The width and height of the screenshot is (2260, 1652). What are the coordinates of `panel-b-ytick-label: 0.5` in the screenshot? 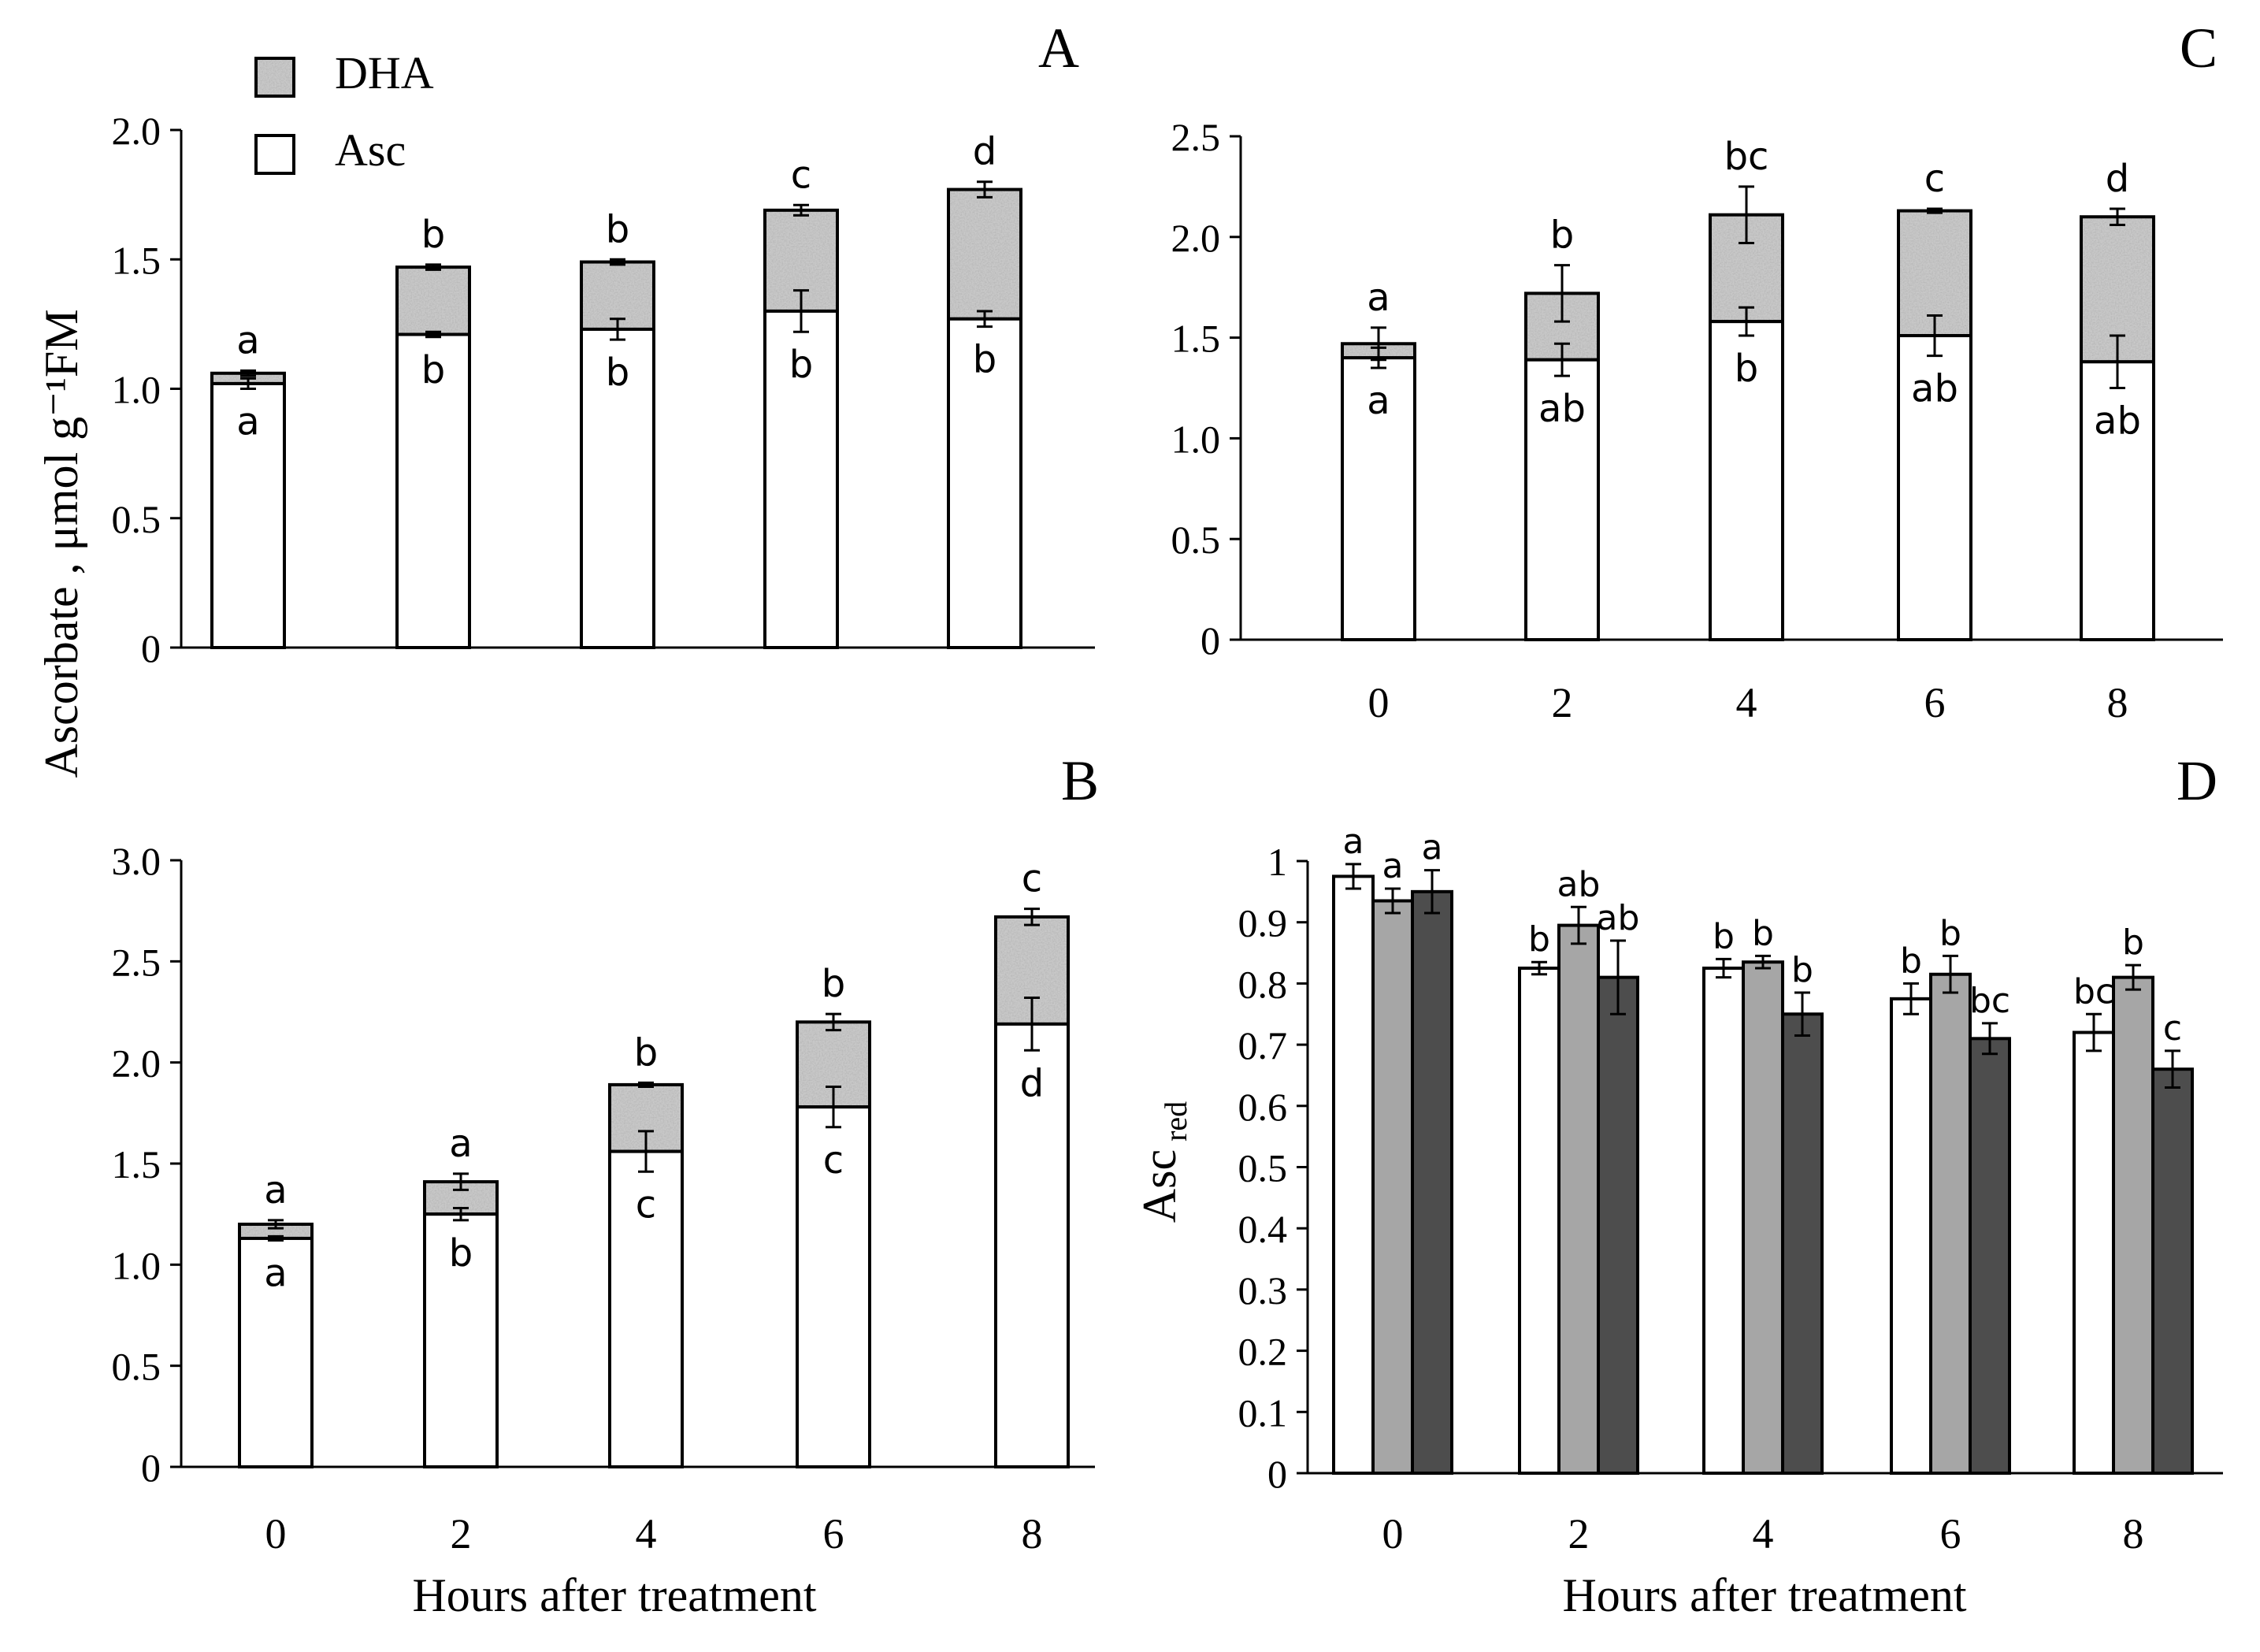 It's located at (136, 1367).